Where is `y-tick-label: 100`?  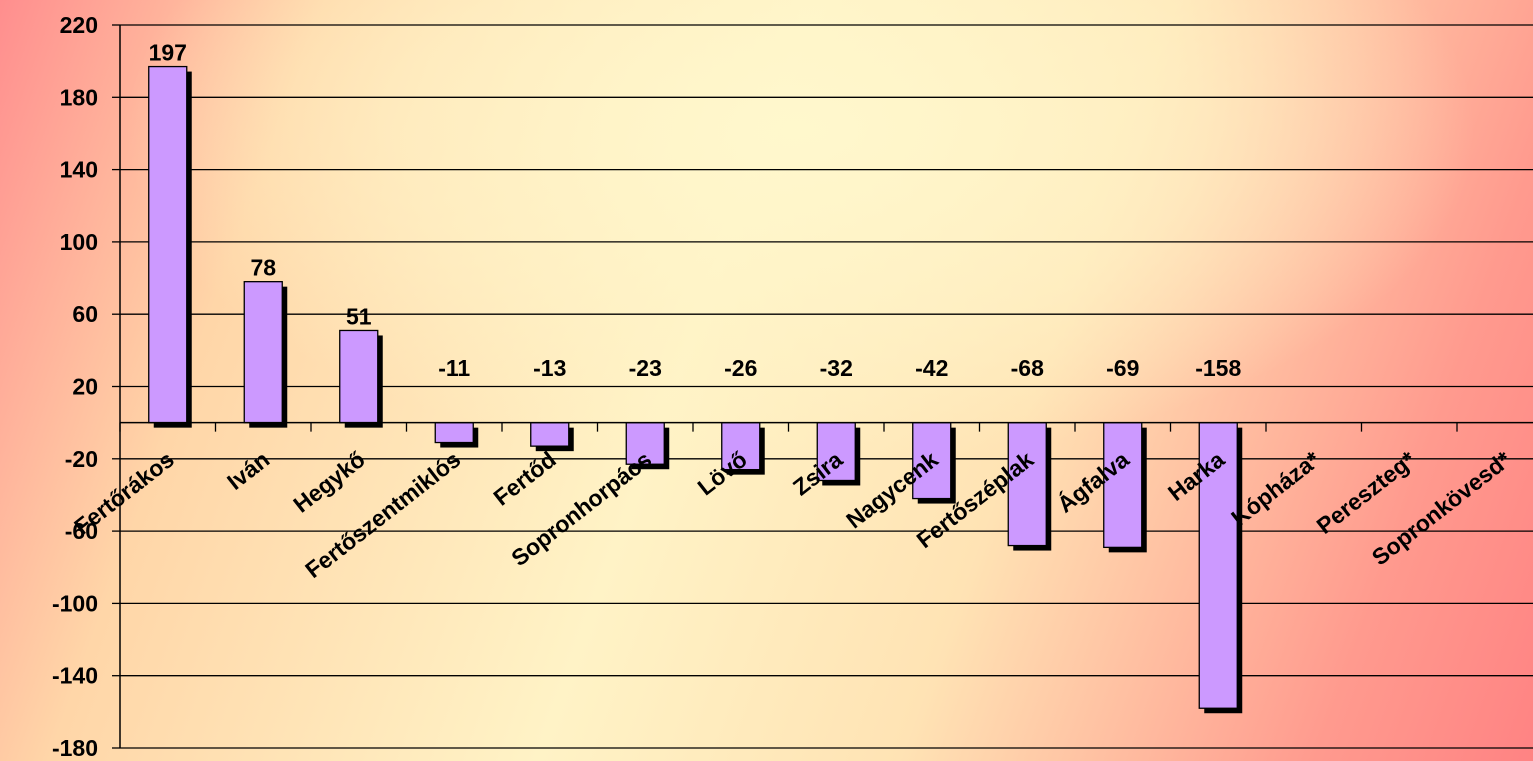
y-tick-label: 100 is located at coordinates (79, 242).